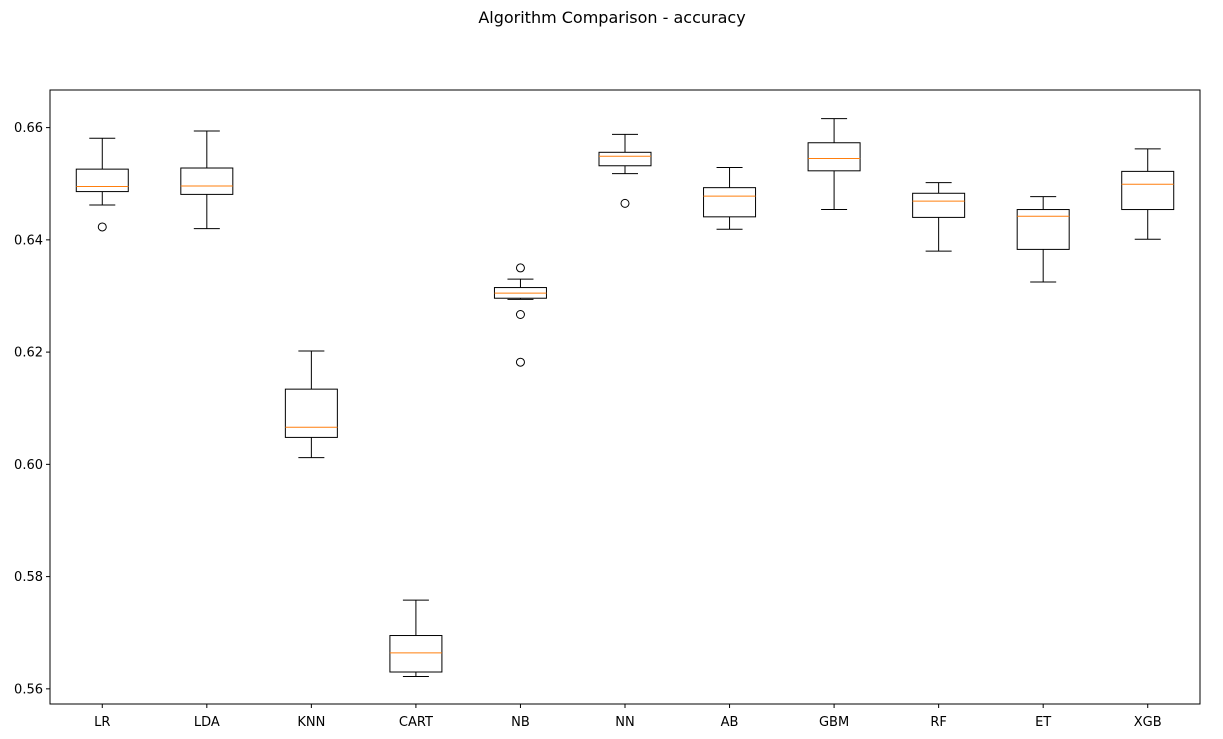  I want to click on chart-title: Algorithm Comparison - accuracy, so click(611, 17).